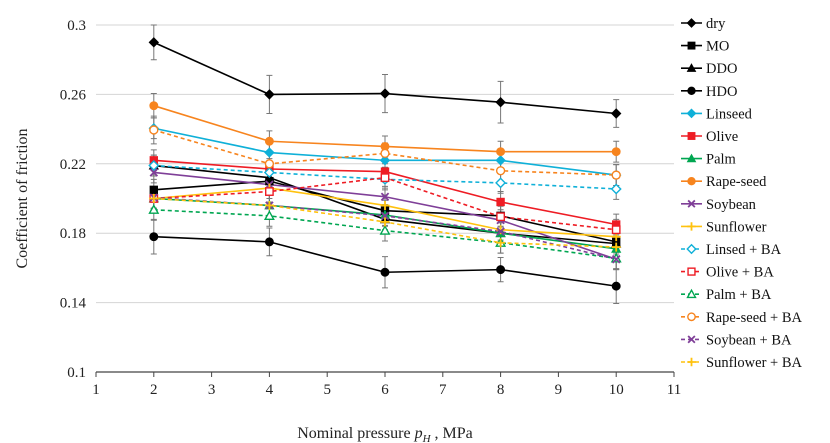 This screenshot has width=830, height=443. I want to click on legend-item-6: Palm, so click(709, 160).